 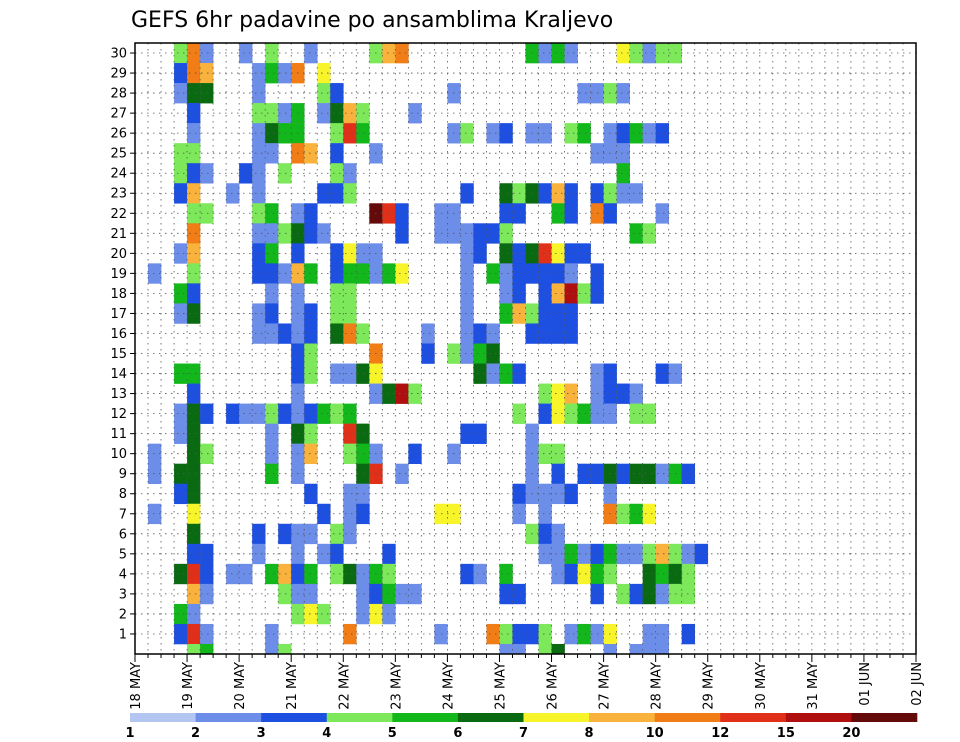 I want to click on y-tick-label: 10, so click(x=118, y=454).